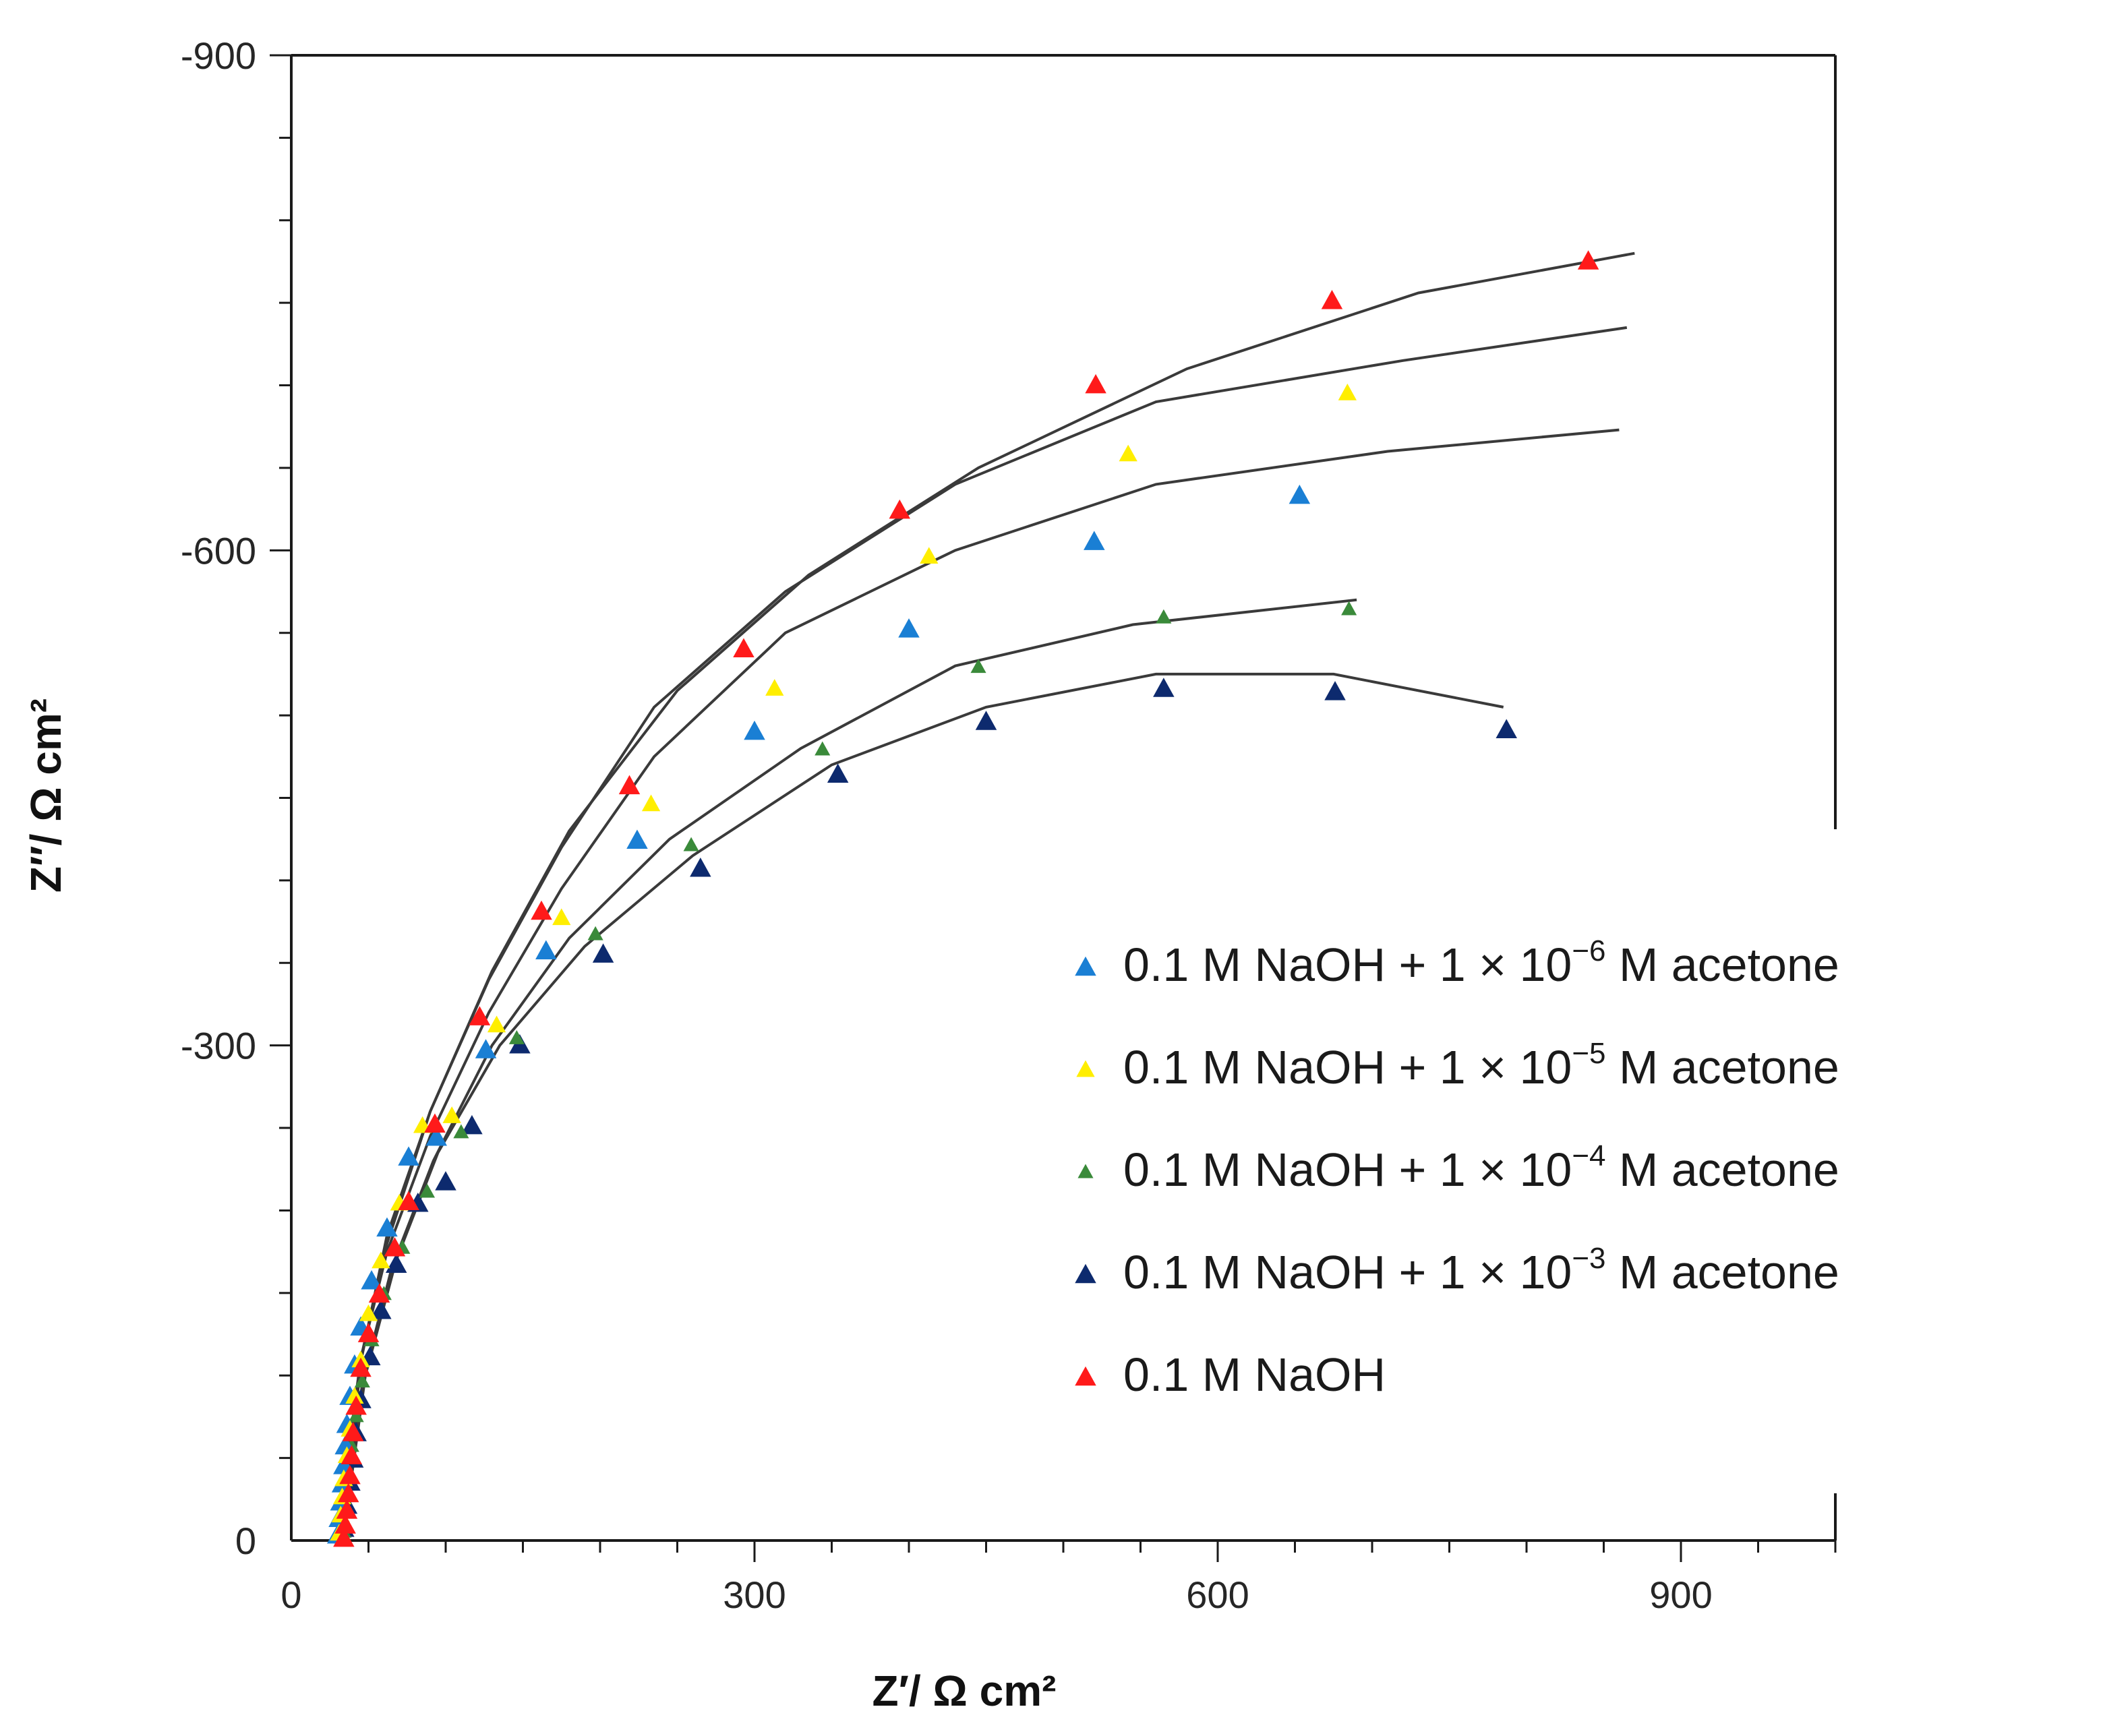 Image resolution: width=2101 pixels, height=1736 pixels. What do you see at coordinates (1481, 1270) in the screenshot?
I see `legend-label: 0.1 M NaOH + 1 × 10−3 M acetone` at bounding box center [1481, 1270].